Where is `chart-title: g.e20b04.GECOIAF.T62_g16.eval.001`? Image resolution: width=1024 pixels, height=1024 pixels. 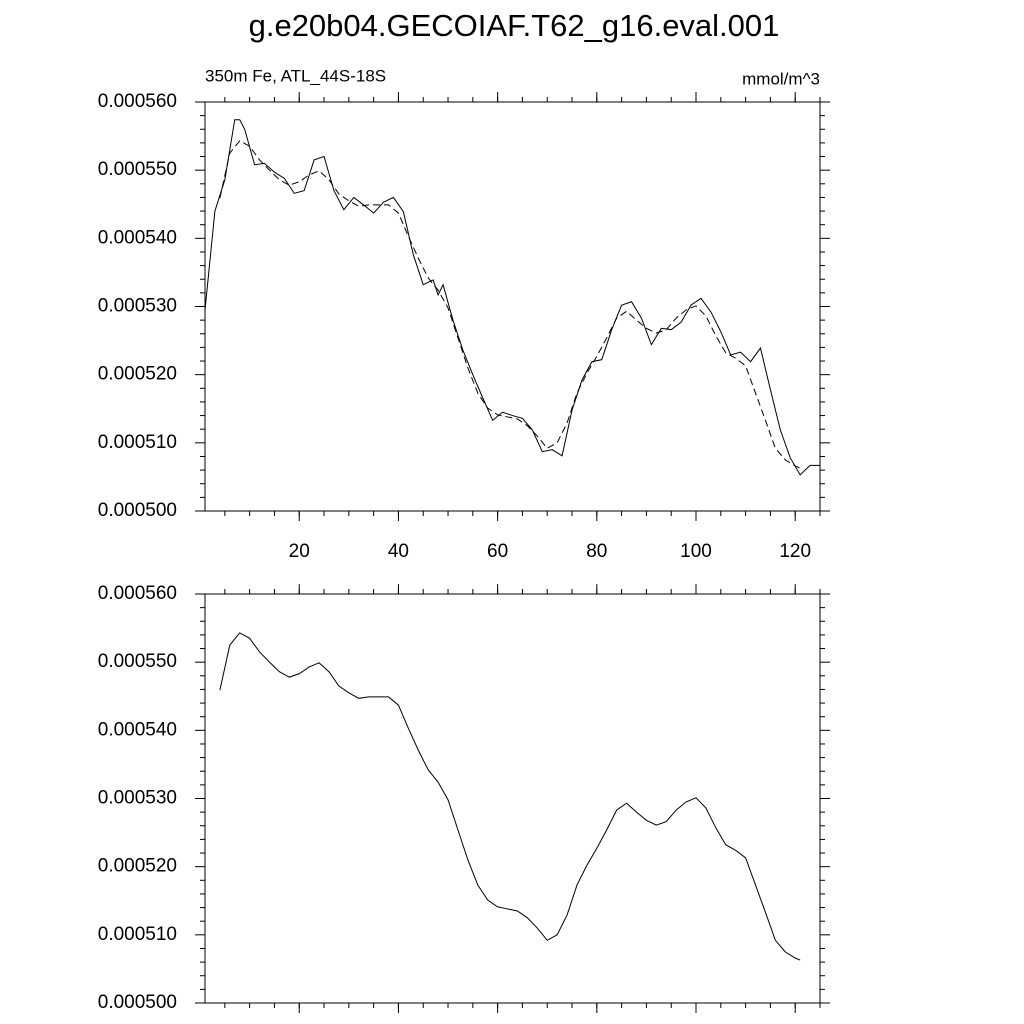 chart-title: g.e20b04.GECOIAF.T62_g16.eval.001 is located at coordinates (514, 25).